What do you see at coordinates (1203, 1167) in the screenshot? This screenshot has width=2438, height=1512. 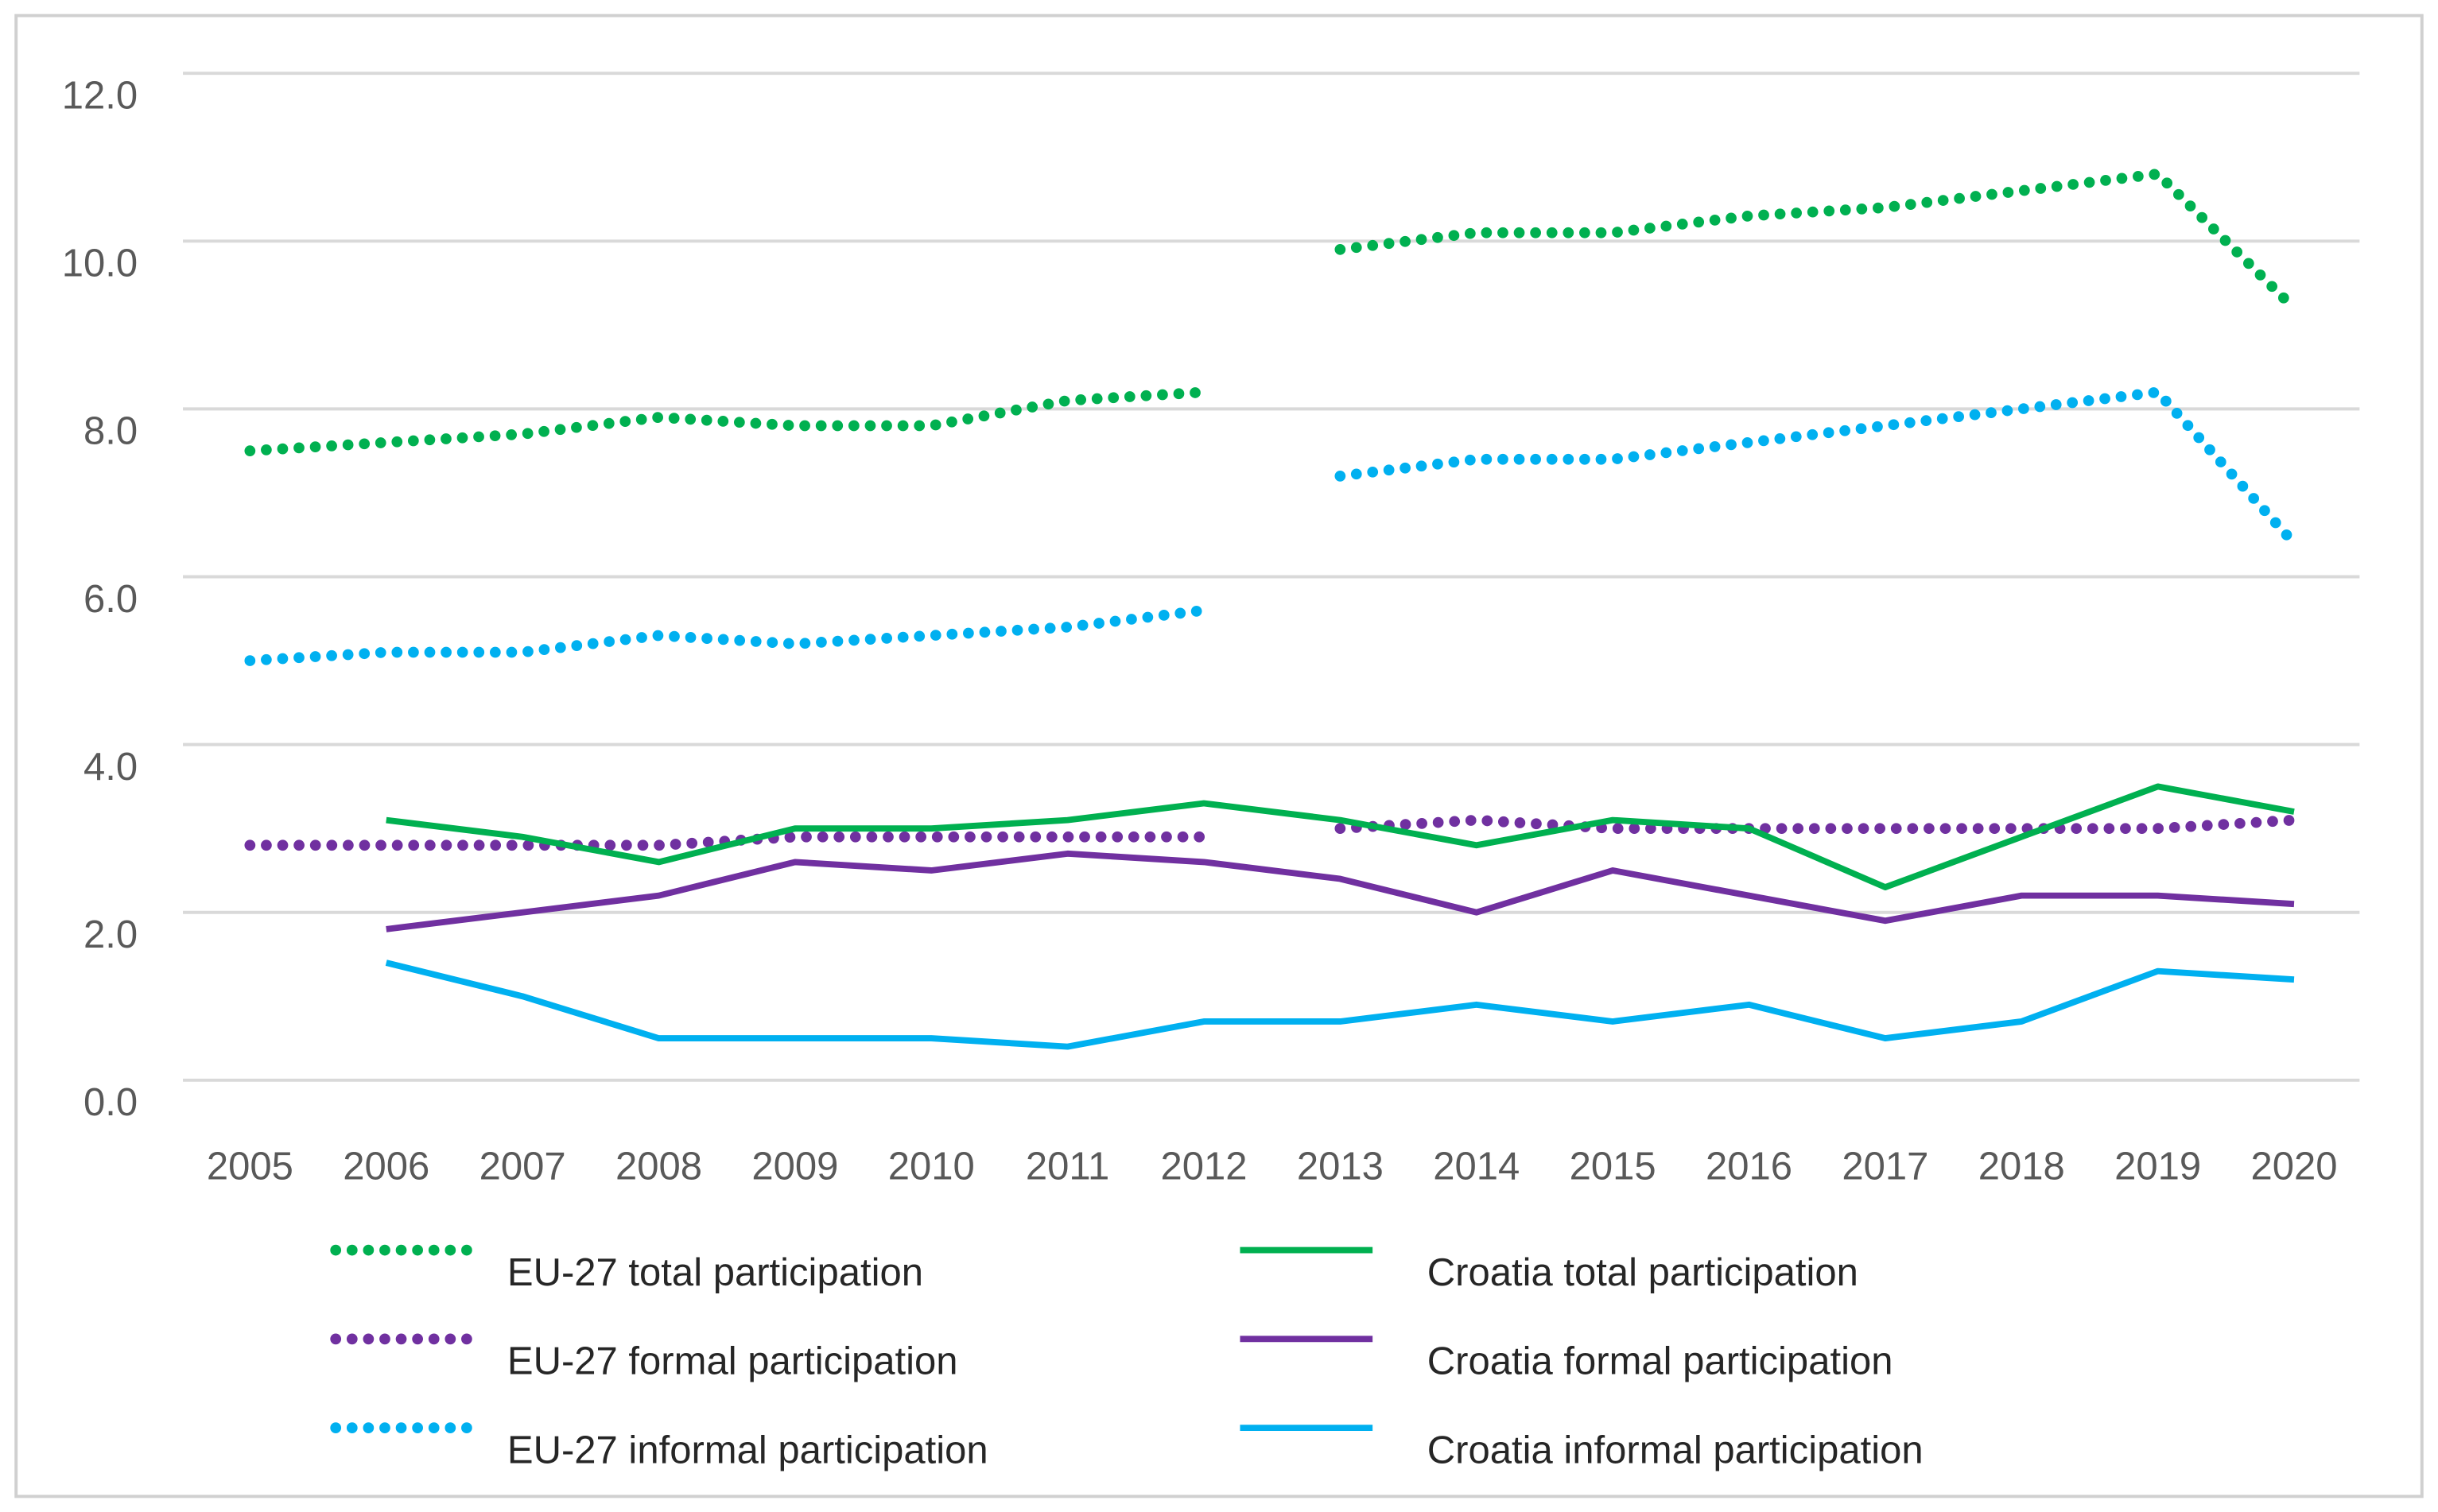 I see `x-tick-label: 2012` at bounding box center [1203, 1167].